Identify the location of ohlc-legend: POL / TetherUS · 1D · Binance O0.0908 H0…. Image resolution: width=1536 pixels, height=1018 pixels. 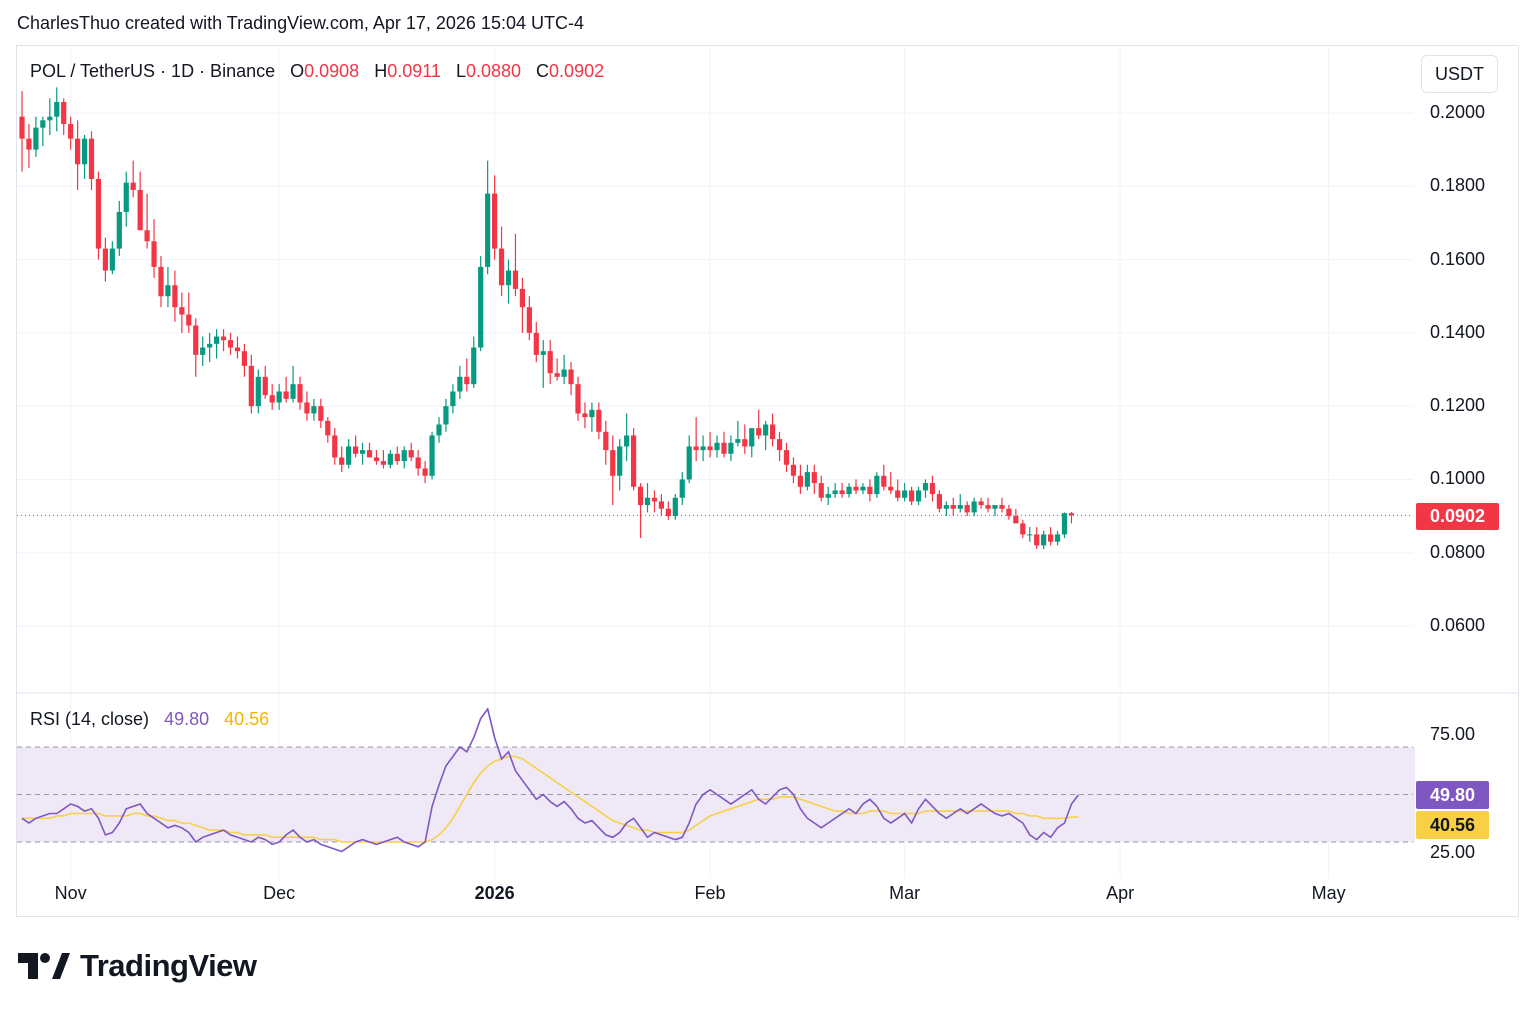
(317, 71).